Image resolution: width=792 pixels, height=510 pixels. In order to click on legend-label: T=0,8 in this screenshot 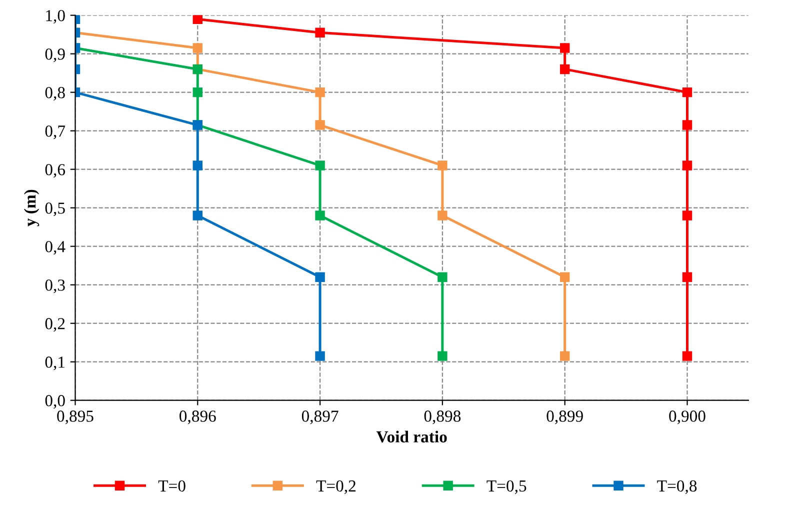, I will do `click(677, 487)`.